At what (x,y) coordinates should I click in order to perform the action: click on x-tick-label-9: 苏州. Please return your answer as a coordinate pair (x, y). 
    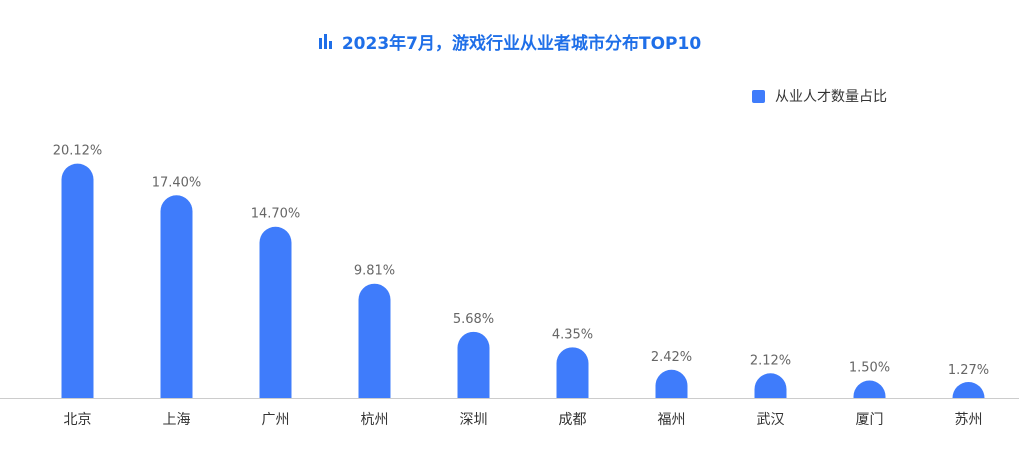
    Looking at the image, I should click on (969, 420).